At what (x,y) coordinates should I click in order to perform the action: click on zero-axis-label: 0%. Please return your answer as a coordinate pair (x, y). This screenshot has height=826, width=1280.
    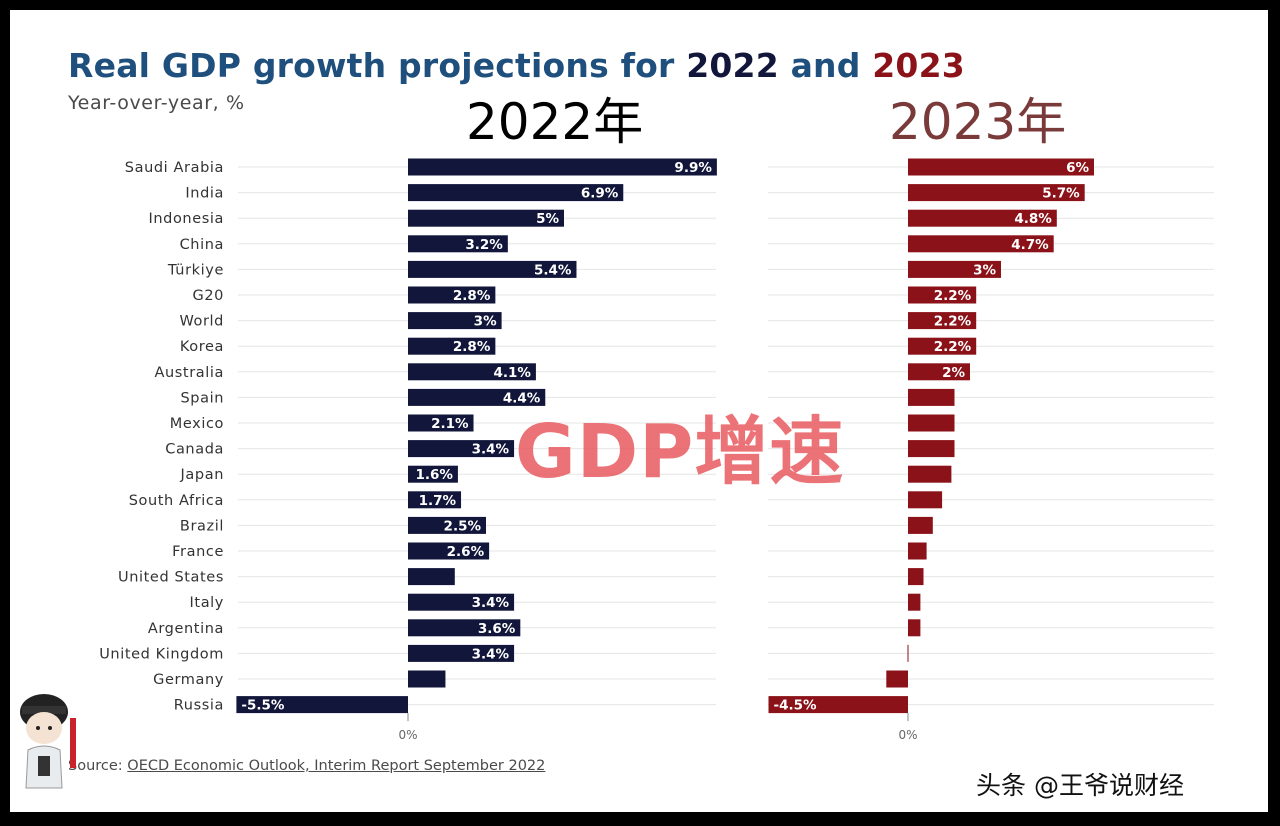
    Looking at the image, I should click on (407, 735).